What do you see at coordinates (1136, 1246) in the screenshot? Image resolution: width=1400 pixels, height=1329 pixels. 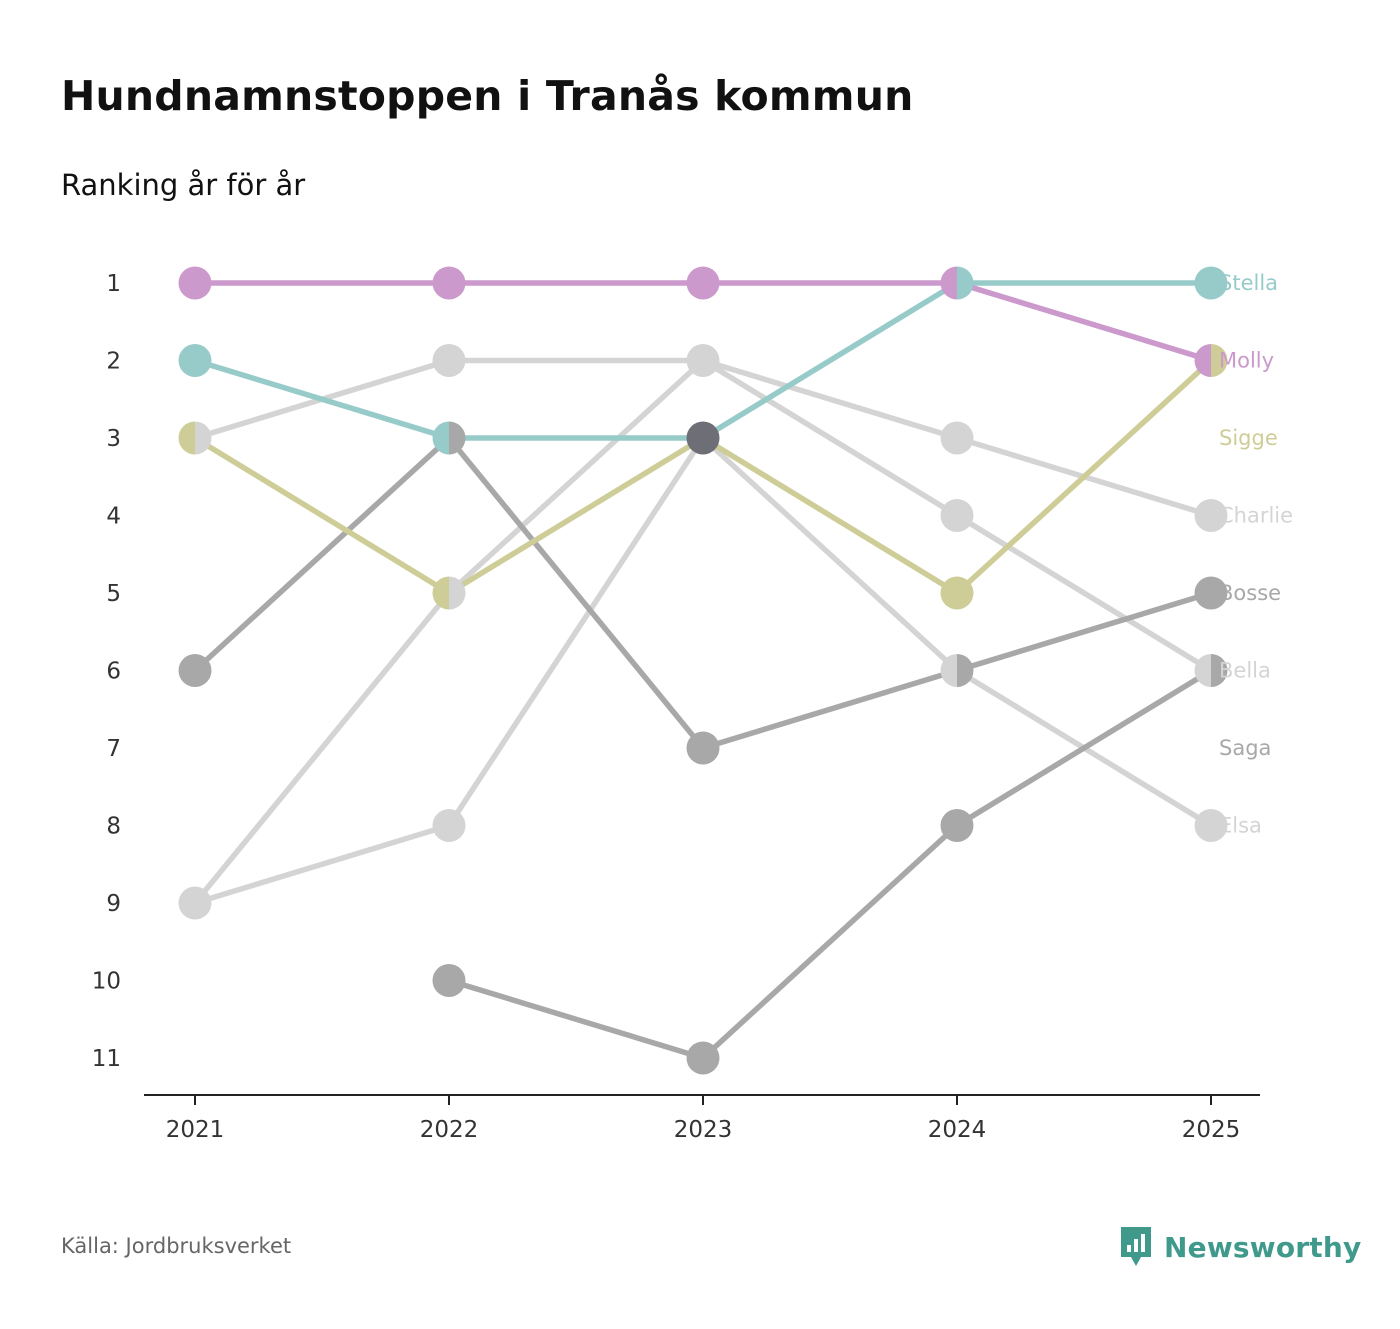 I see `newsworthy-logo-icon` at bounding box center [1136, 1246].